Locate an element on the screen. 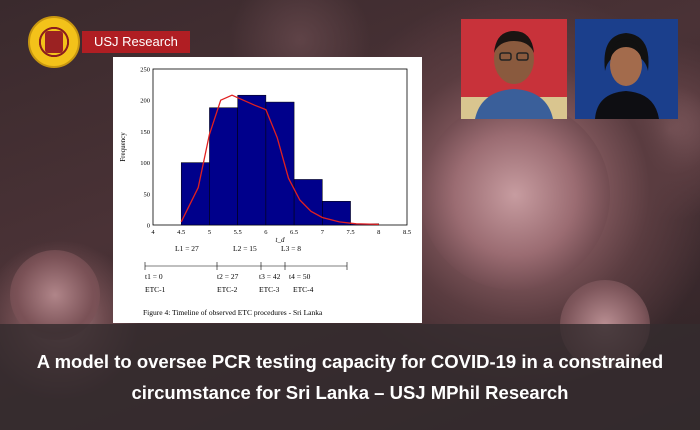 This screenshot has width=700, height=430. timeline-point-1: t1 = 0 is located at coordinates (154, 276).